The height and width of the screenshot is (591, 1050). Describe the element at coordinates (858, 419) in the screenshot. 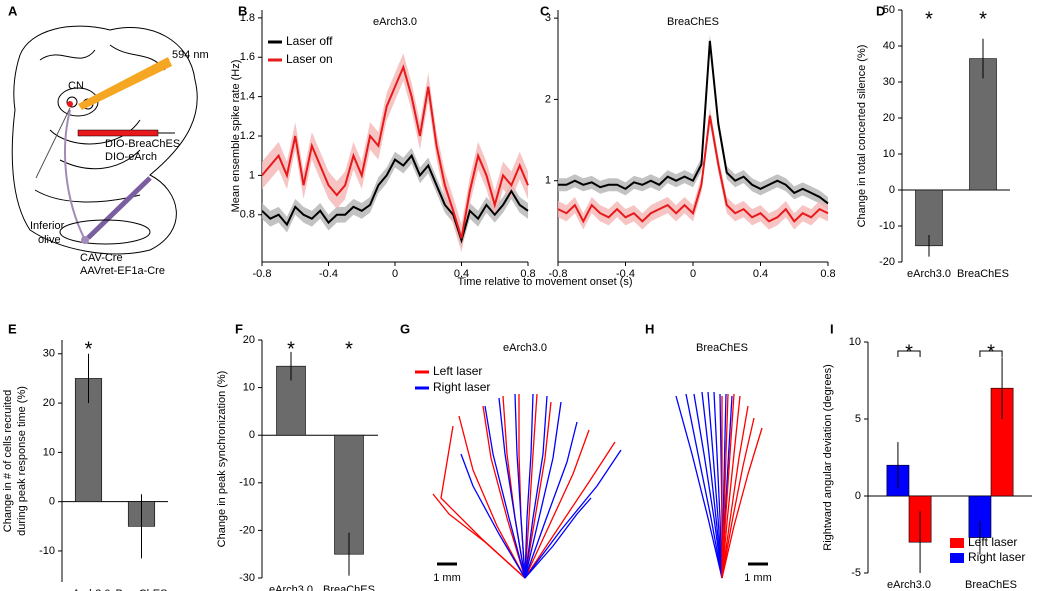

I see `y-tick-label: 5` at that location.